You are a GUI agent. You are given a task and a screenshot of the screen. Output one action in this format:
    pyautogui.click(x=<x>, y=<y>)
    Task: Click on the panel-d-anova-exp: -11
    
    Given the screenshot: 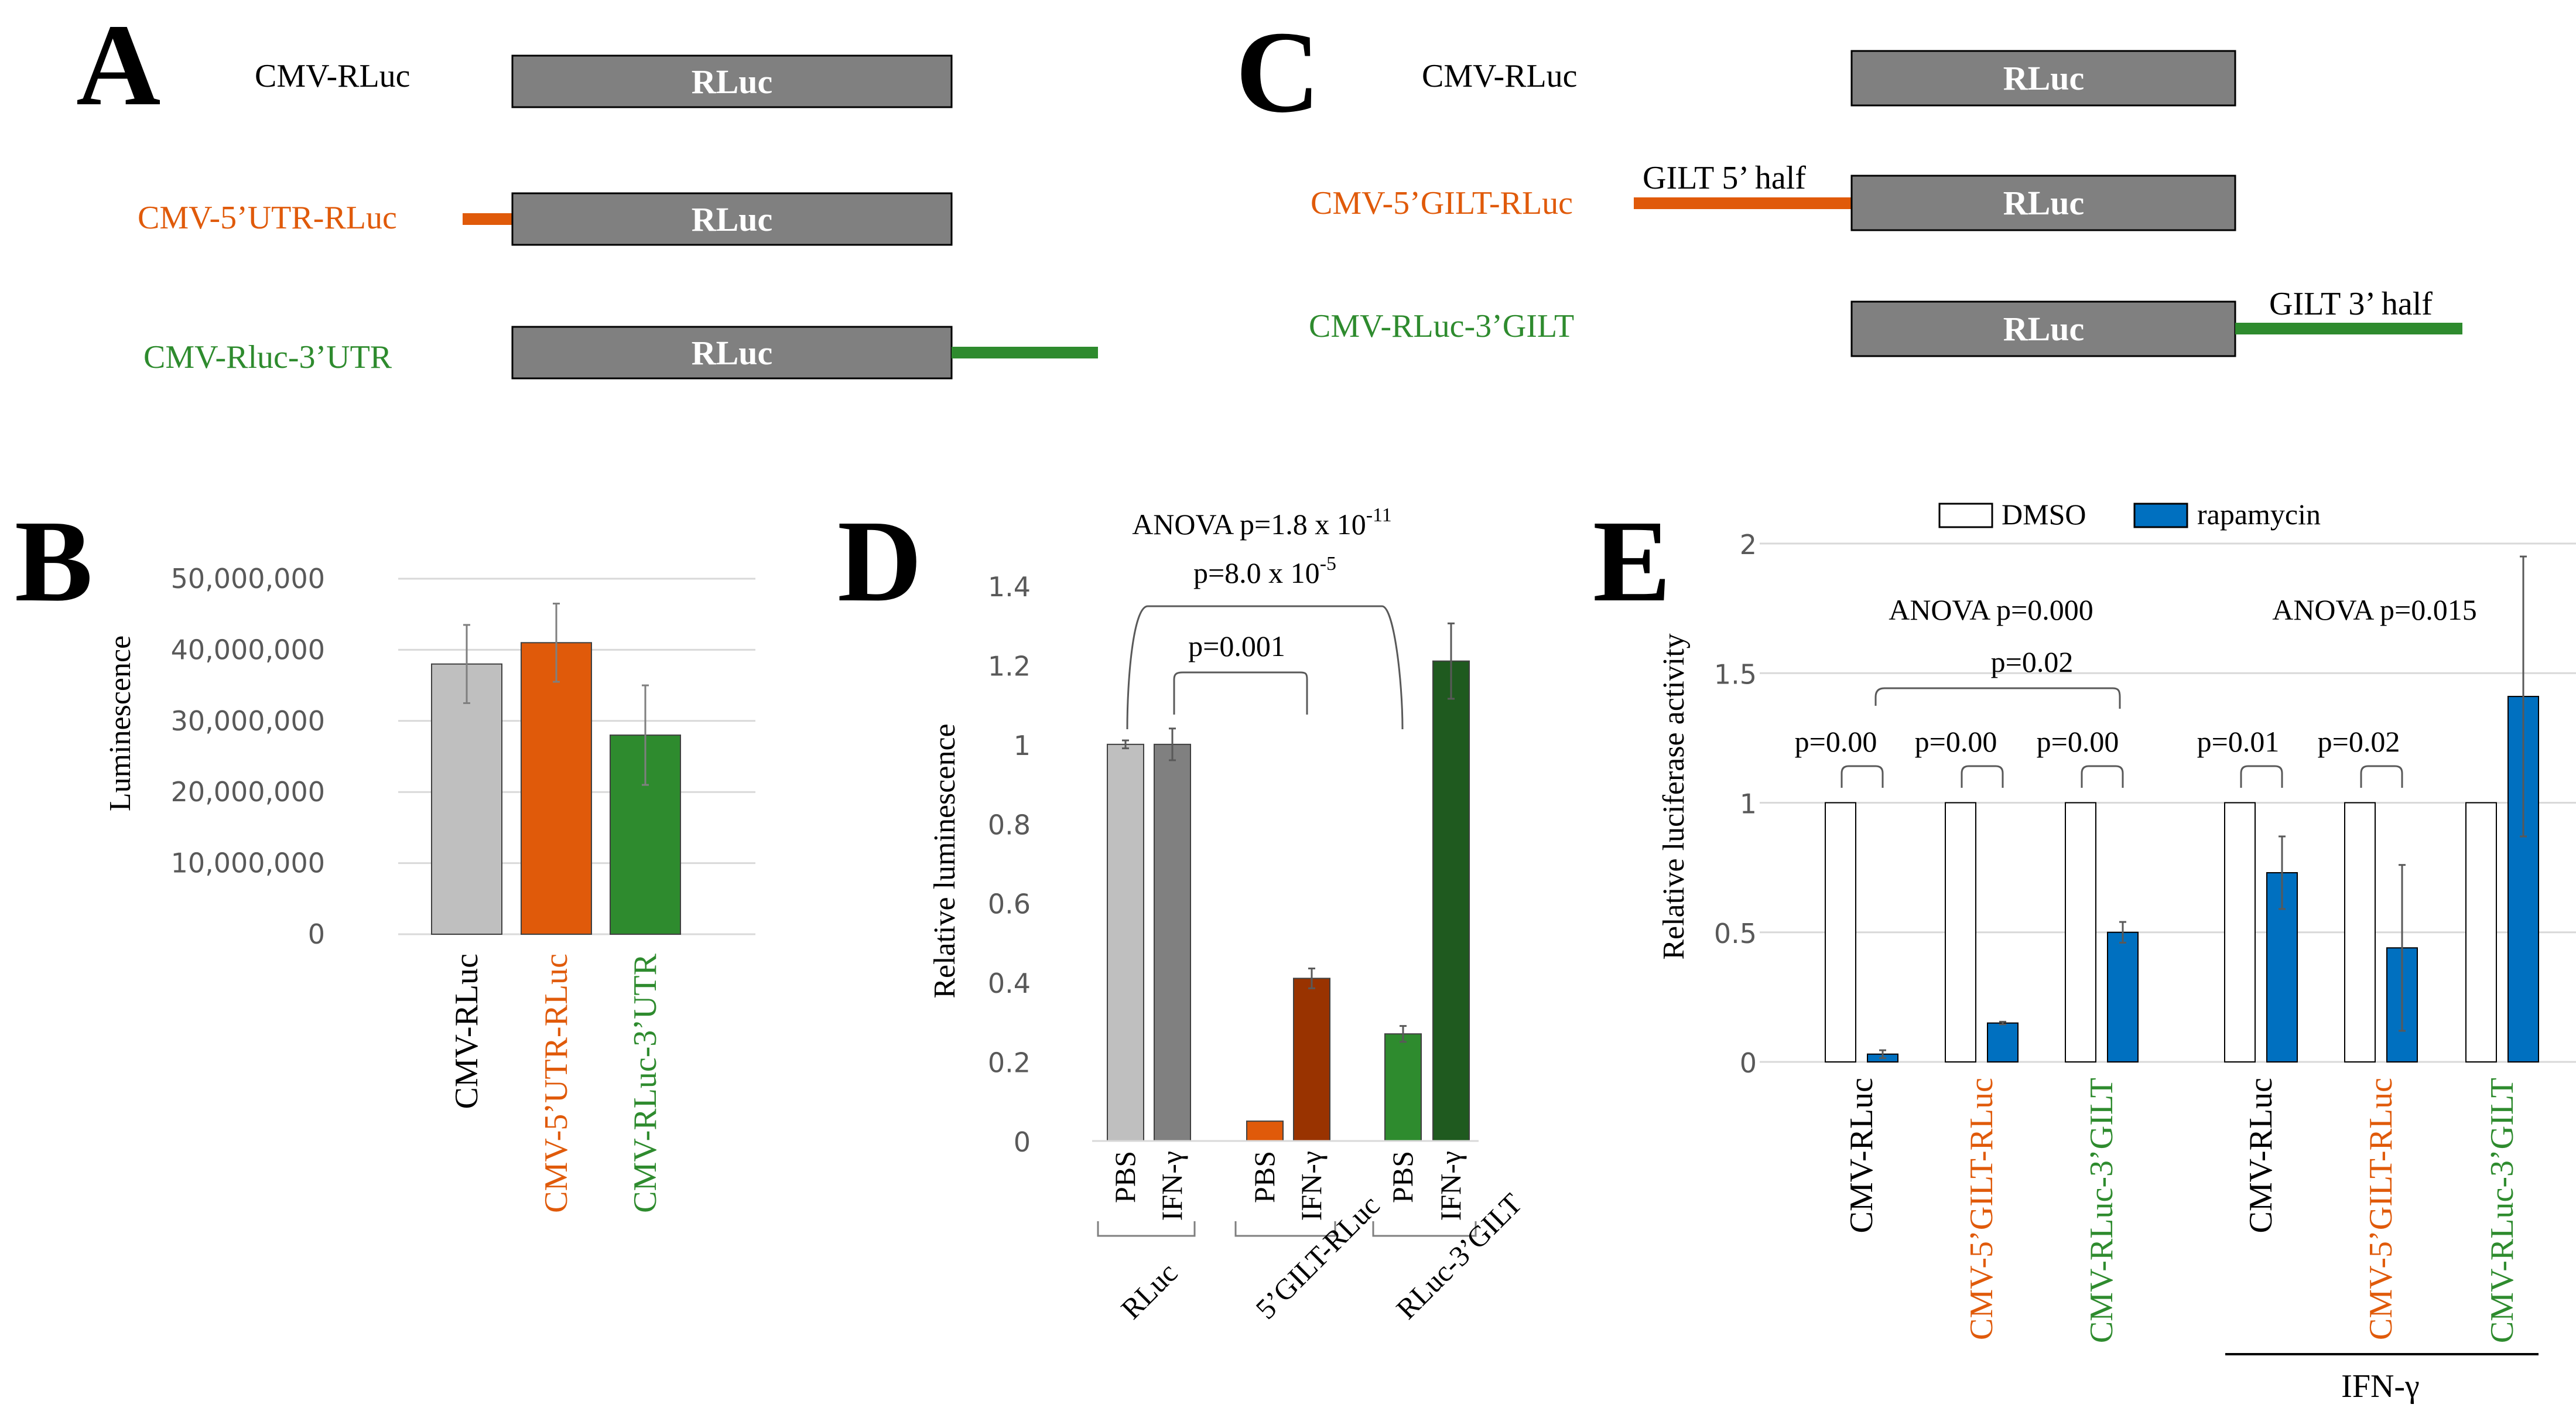 What is the action you would take?
    pyautogui.click(x=1379, y=515)
    